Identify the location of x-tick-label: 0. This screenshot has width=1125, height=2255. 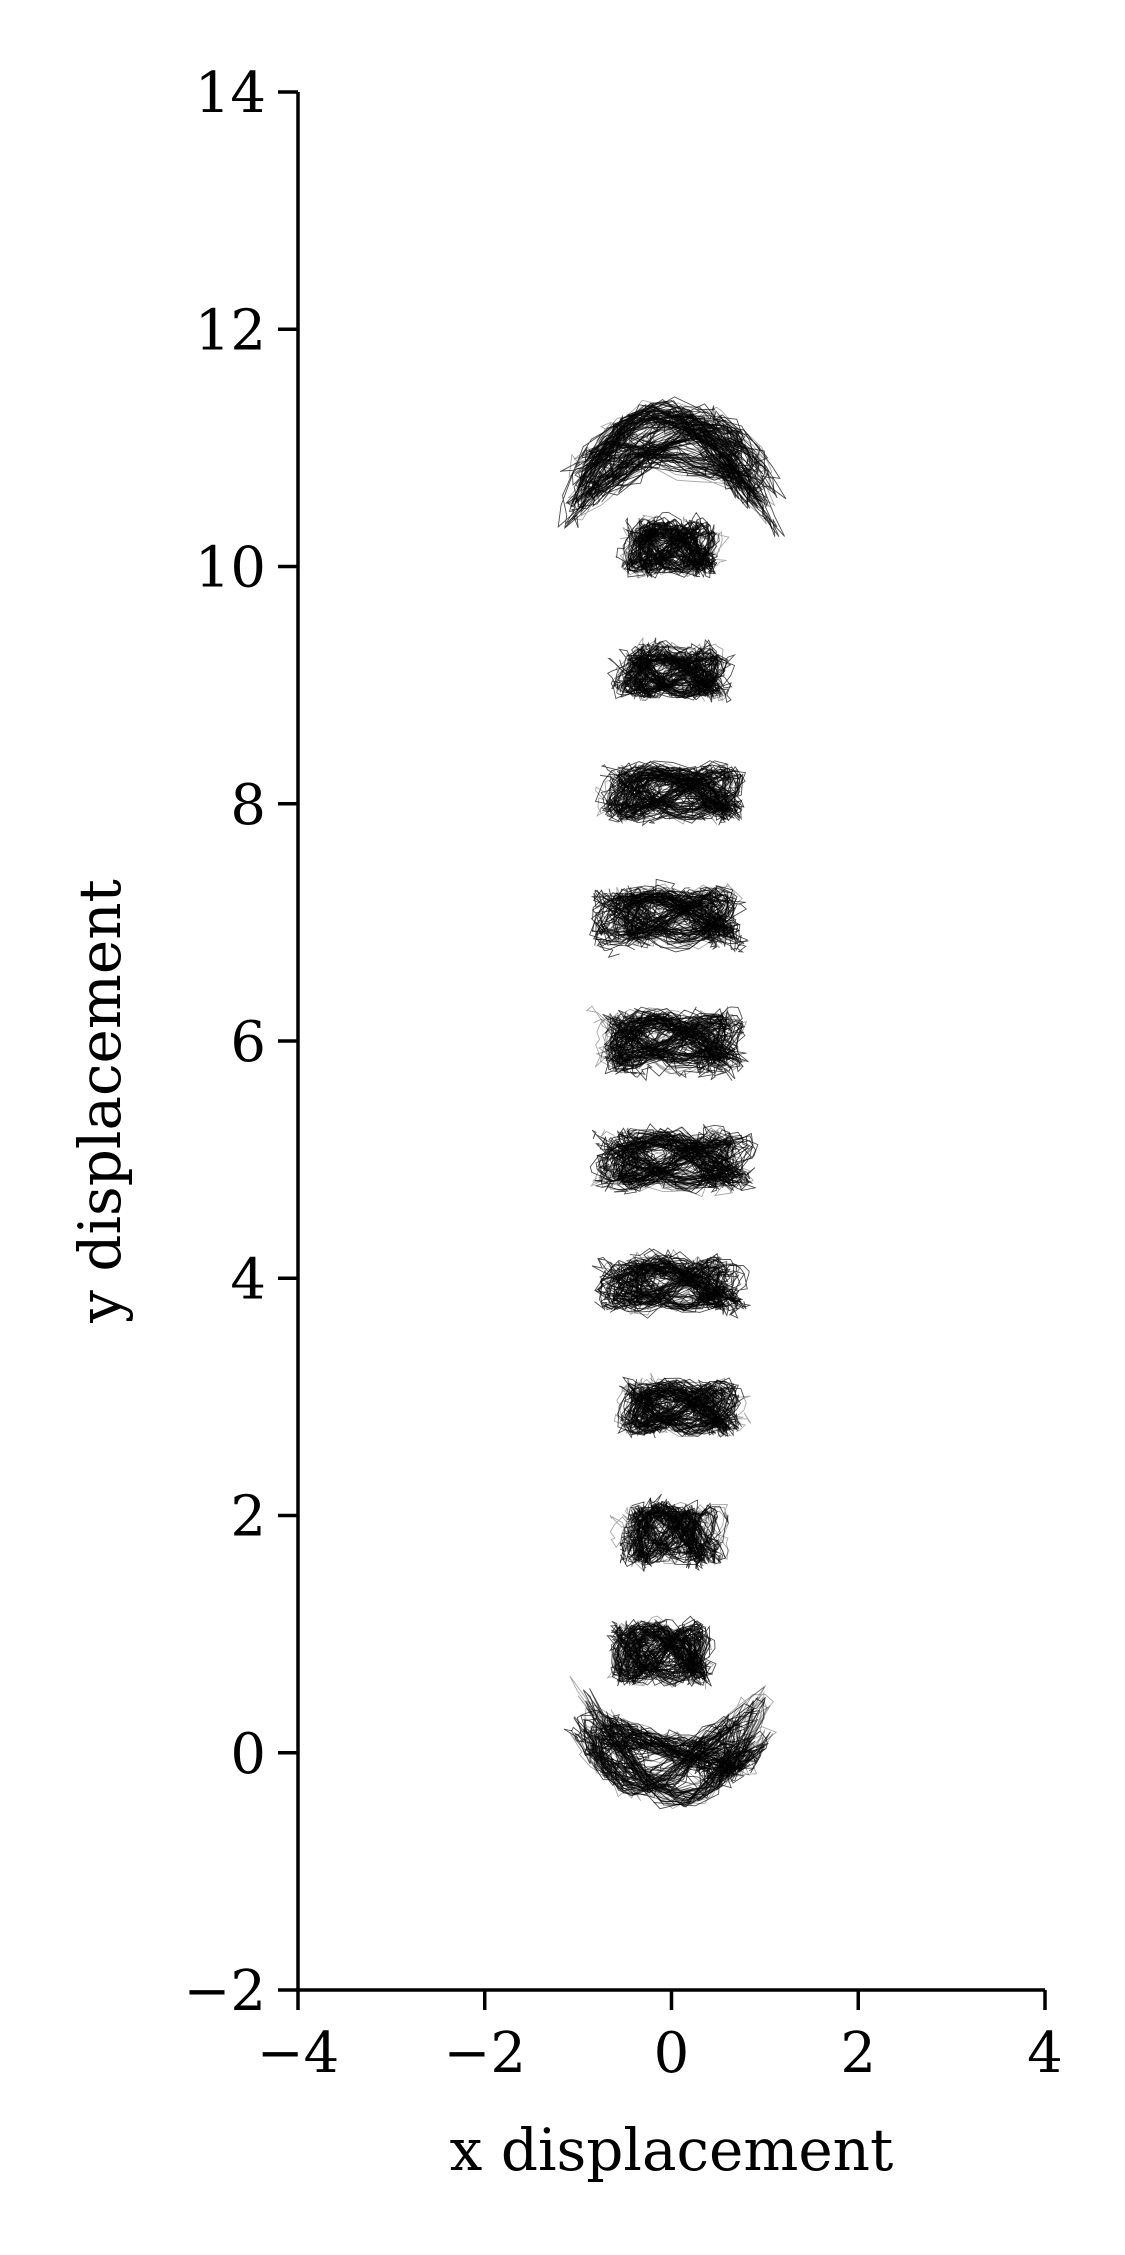
(672, 2053).